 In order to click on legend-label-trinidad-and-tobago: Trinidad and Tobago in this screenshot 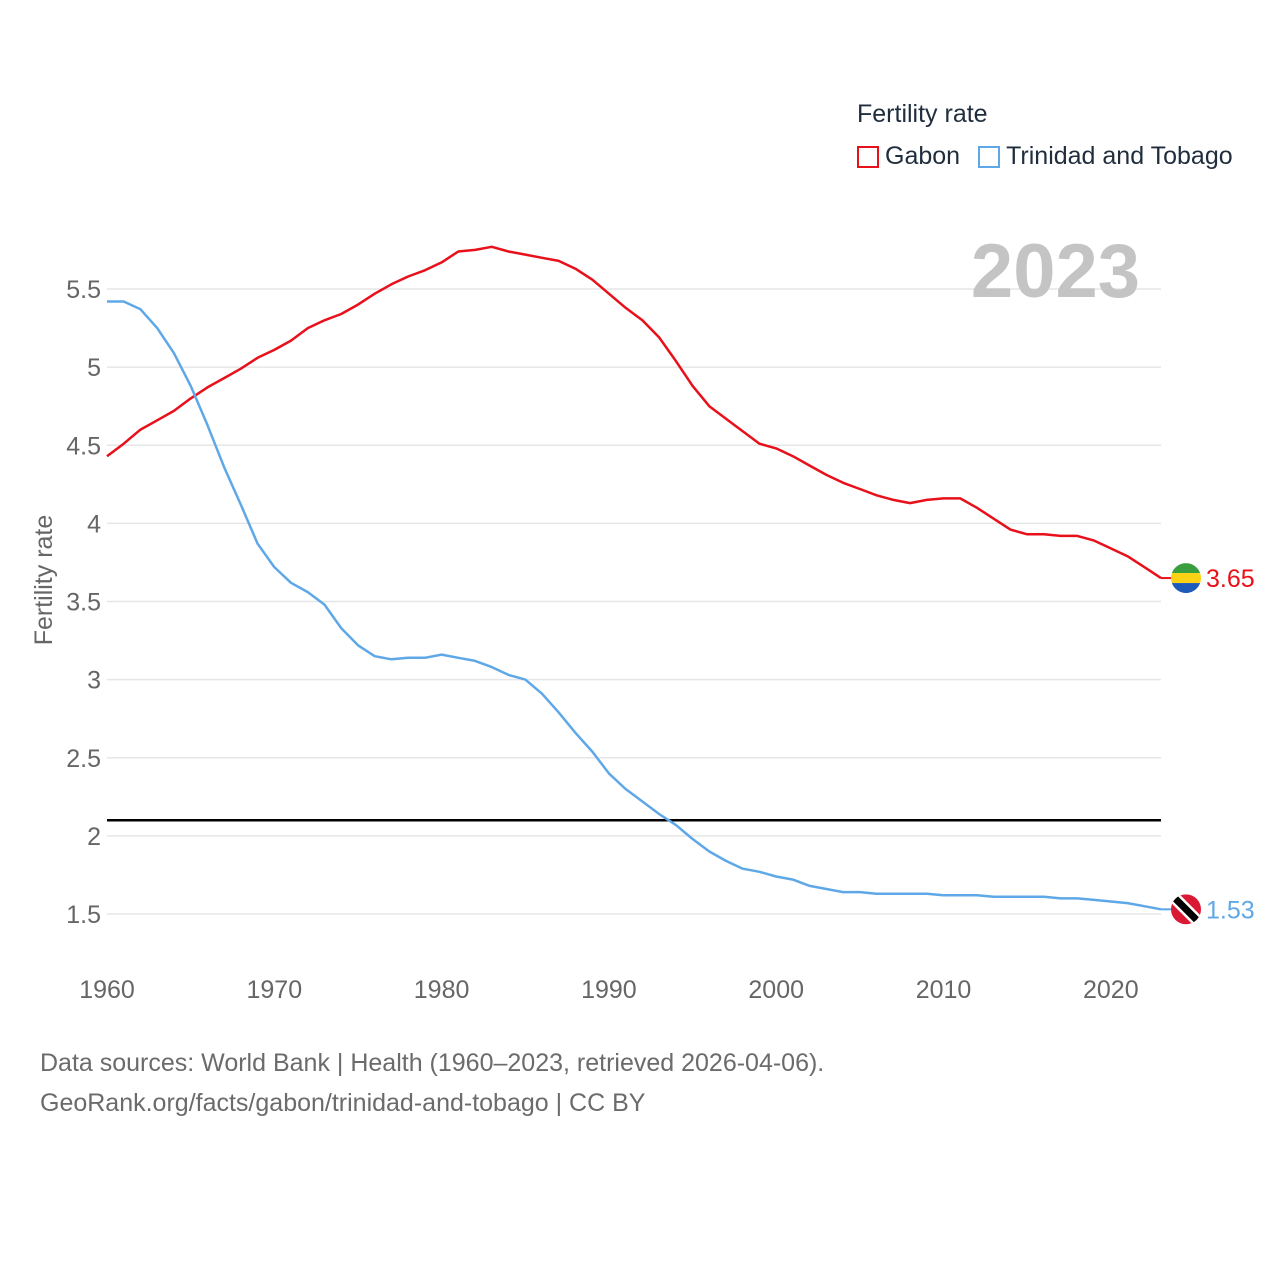, I will do `click(1119, 156)`.